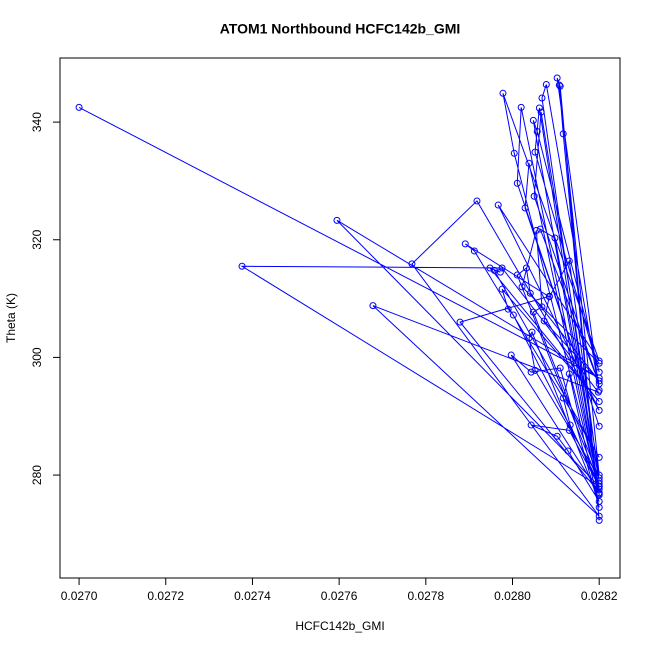  What do you see at coordinates (340, 29) in the screenshot?
I see `chart-title: ATOM1 Northbound HCFC142b_GMI` at bounding box center [340, 29].